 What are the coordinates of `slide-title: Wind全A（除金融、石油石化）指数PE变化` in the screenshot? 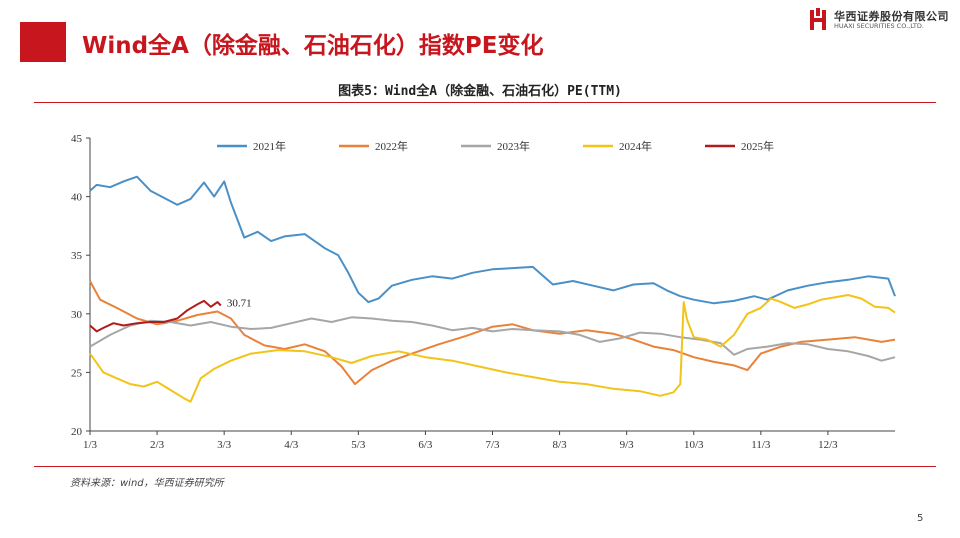 It's located at (313, 46).